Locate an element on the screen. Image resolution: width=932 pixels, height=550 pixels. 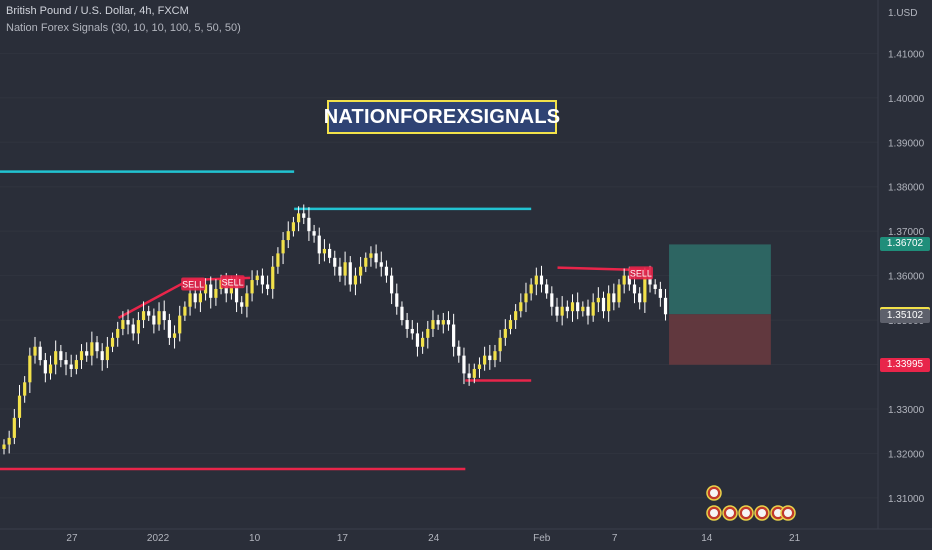
event-flags is located at coordinates (751, 503).